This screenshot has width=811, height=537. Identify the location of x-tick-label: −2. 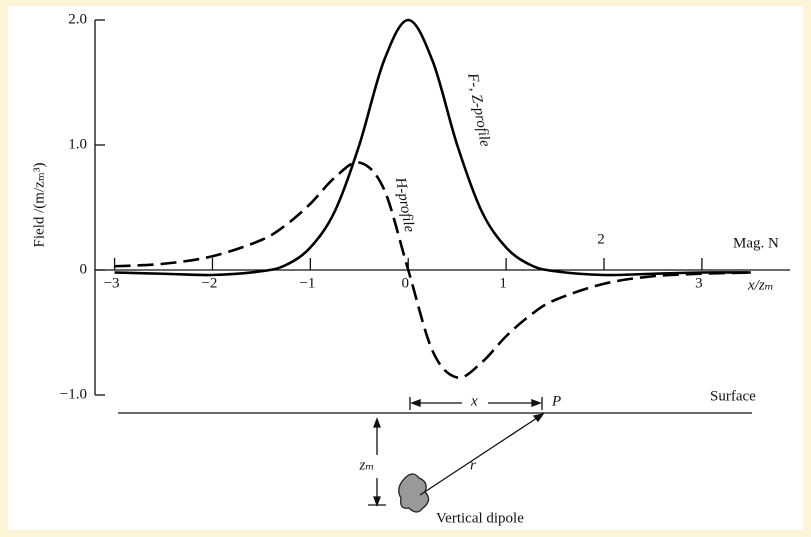
(209, 283).